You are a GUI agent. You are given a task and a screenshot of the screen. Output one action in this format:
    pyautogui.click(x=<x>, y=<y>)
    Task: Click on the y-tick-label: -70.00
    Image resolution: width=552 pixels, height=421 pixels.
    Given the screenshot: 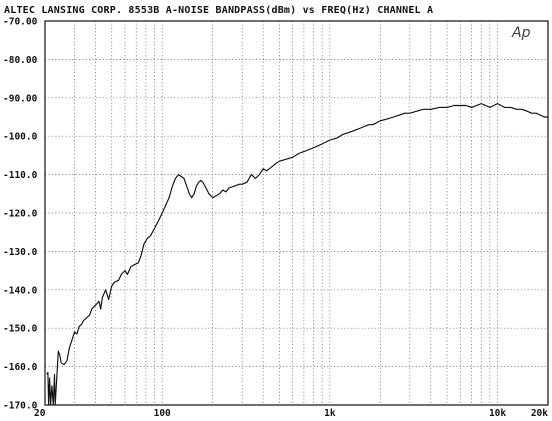 What is the action you would take?
    pyautogui.click(x=20, y=22)
    